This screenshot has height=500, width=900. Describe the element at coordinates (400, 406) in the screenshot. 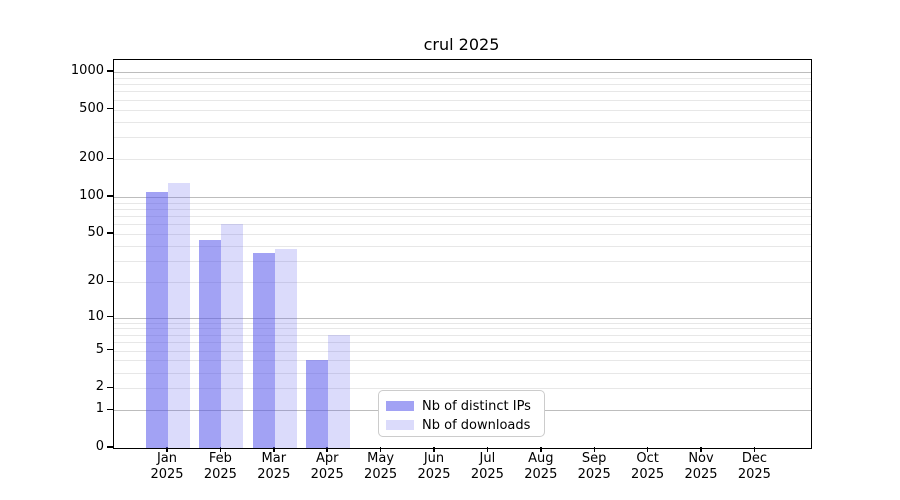

I see `legend-swatch-distinct-ips-icon` at that location.